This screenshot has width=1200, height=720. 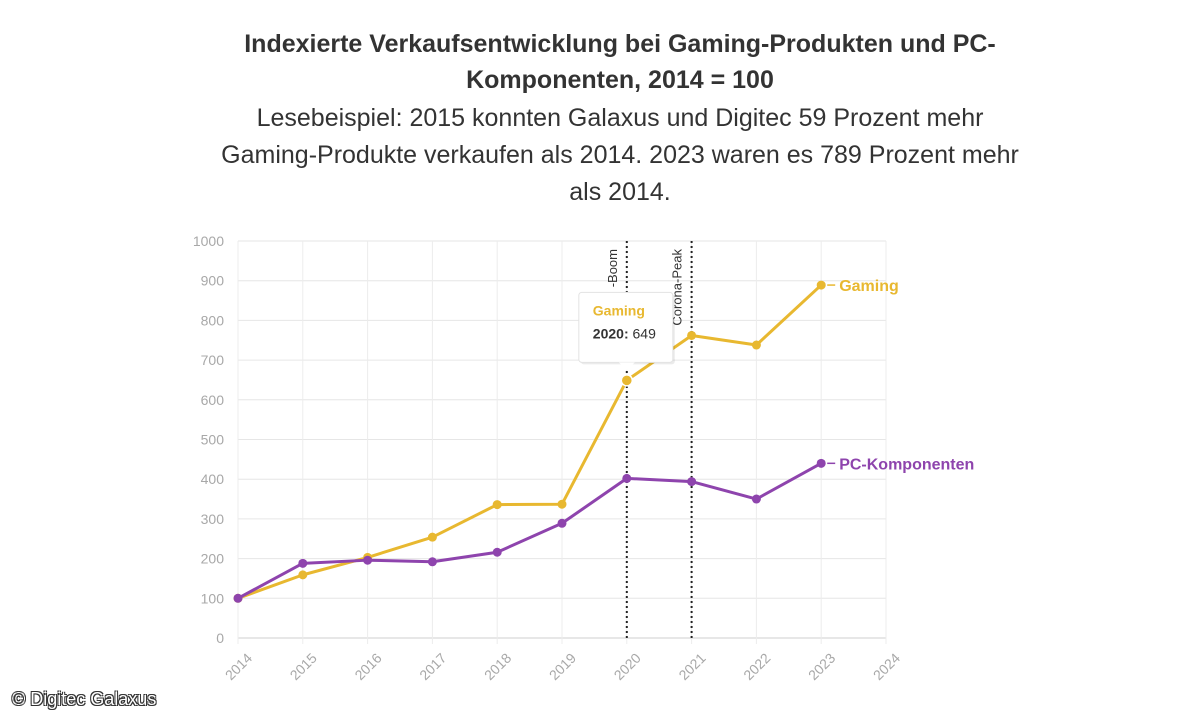 I want to click on annotation-label: Corona-Peak, so click(x=677, y=287).